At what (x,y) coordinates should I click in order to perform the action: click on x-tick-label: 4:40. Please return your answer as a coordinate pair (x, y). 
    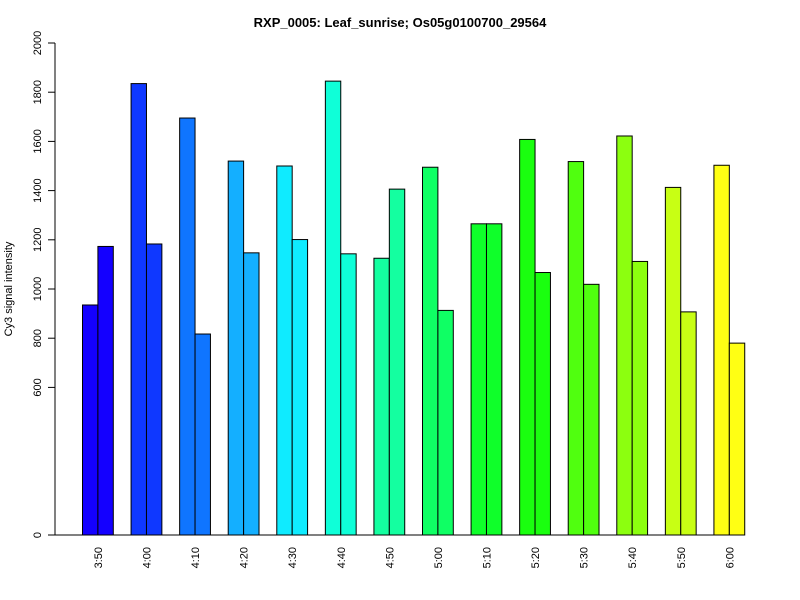
    Looking at the image, I should click on (342, 557).